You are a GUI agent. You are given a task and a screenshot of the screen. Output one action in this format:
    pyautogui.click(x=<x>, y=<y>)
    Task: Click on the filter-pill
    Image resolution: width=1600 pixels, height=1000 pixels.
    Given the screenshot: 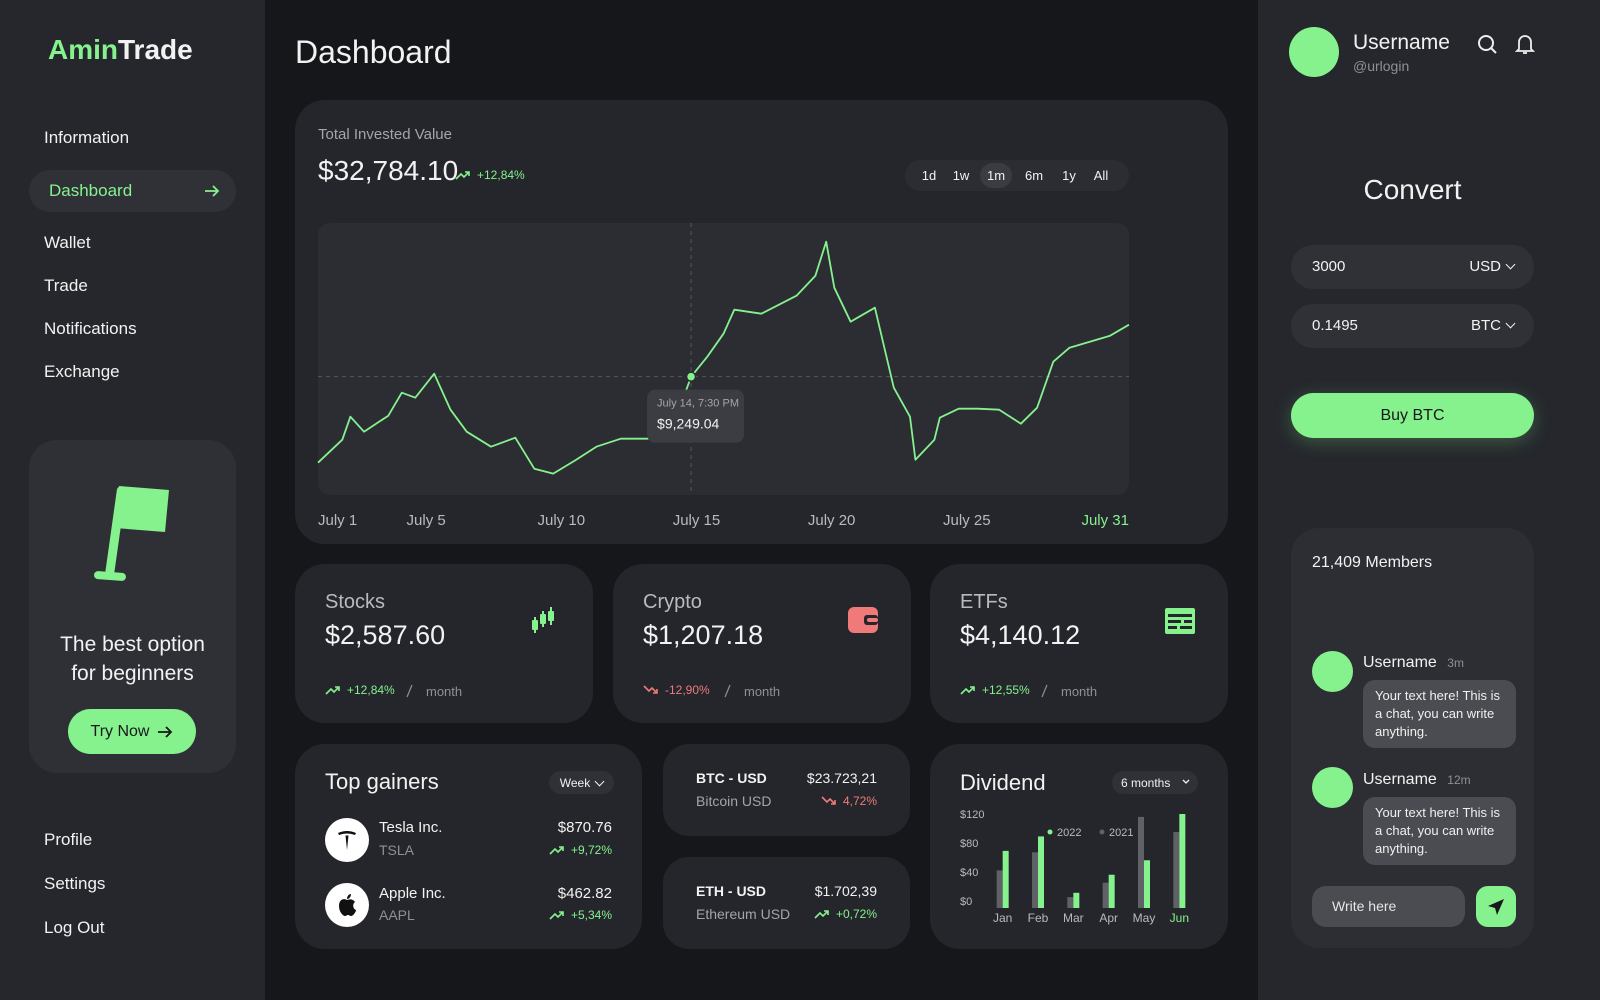 What is the action you would take?
    pyautogui.click(x=1155, y=782)
    